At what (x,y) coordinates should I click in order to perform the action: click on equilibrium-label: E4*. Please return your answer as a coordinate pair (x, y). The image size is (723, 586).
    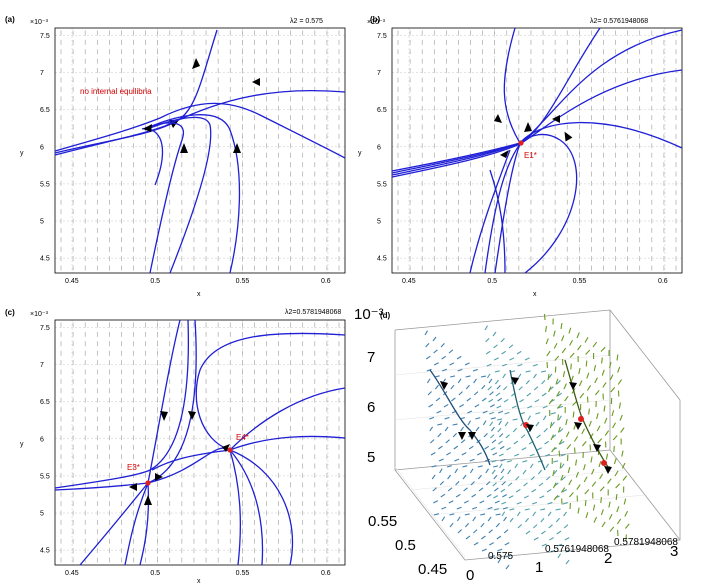
    Looking at the image, I should click on (242, 437).